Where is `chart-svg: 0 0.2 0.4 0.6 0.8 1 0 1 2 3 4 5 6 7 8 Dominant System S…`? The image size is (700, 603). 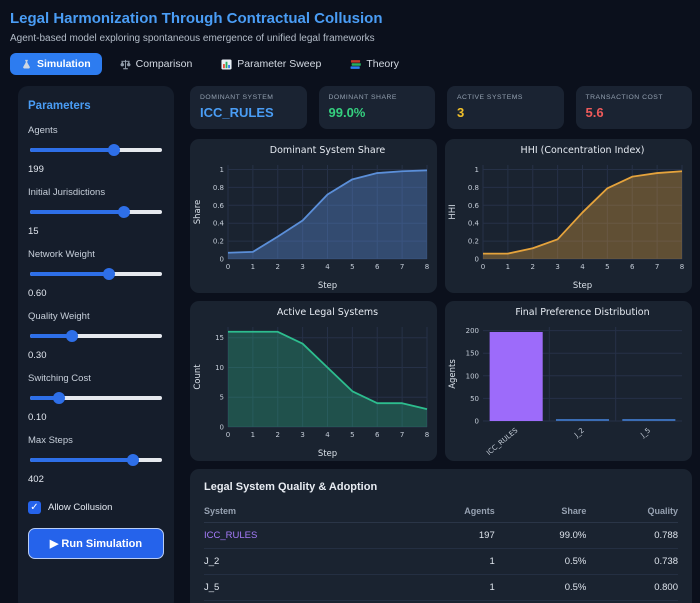 chart-svg: 0 0.2 0.4 0.6 0.8 1 0 1 2 3 4 5 6 7 8 Dominant System S… is located at coordinates (311, 218).